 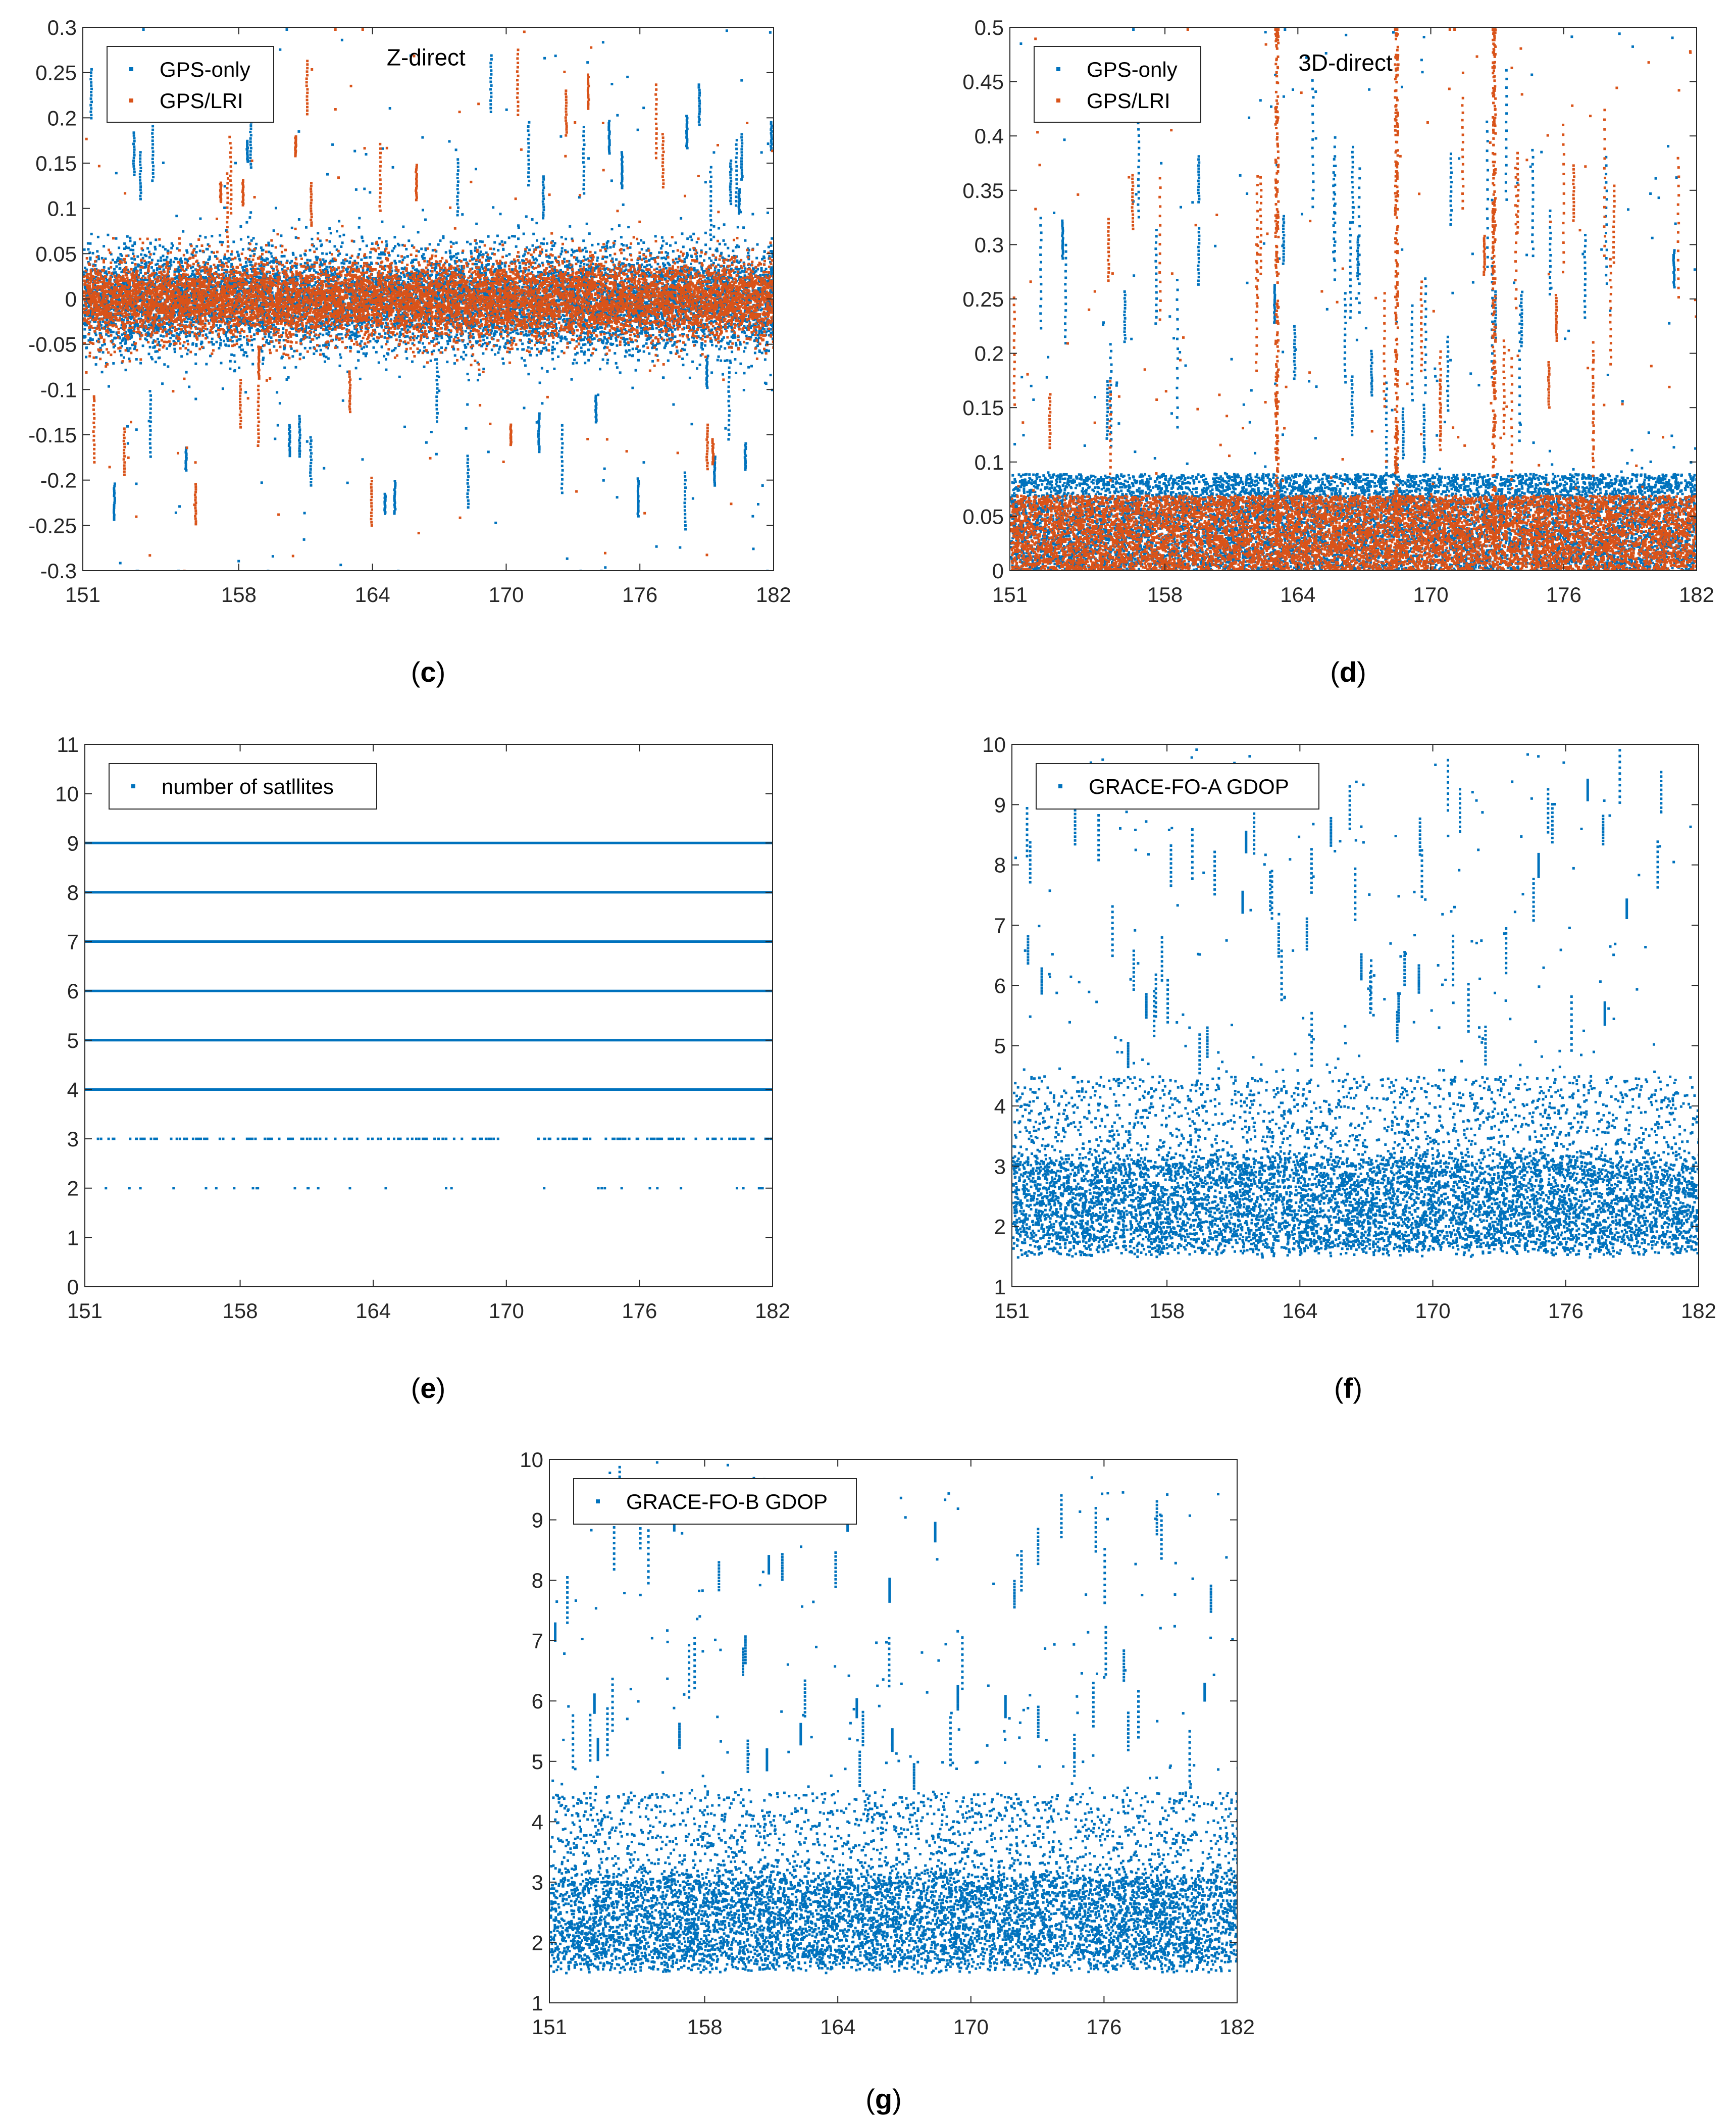 What do you see at coordinates (1189, 786) in the screenshot?
I see `legend-label: GRACE-FO-A GDOP` at bounding box center [1189, 786].